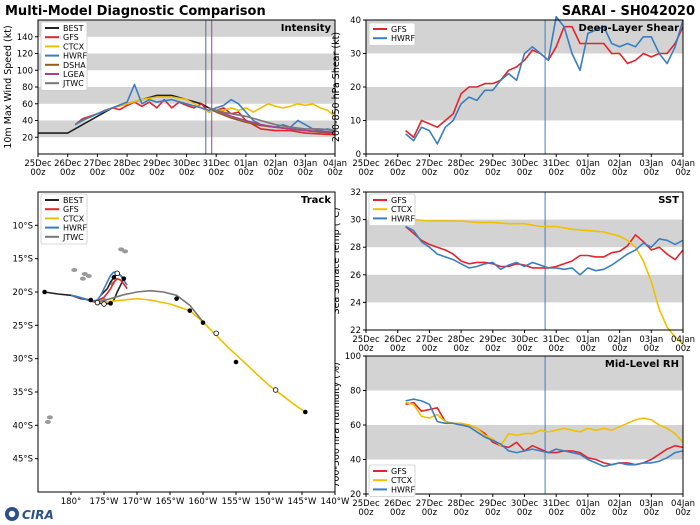 This screenshot has width=700, height=525. What do you see at coordinates (127, 164) in the screenshot?
I see `intensity-xtick-date: 28Dec` at bounding box center [127, 164].